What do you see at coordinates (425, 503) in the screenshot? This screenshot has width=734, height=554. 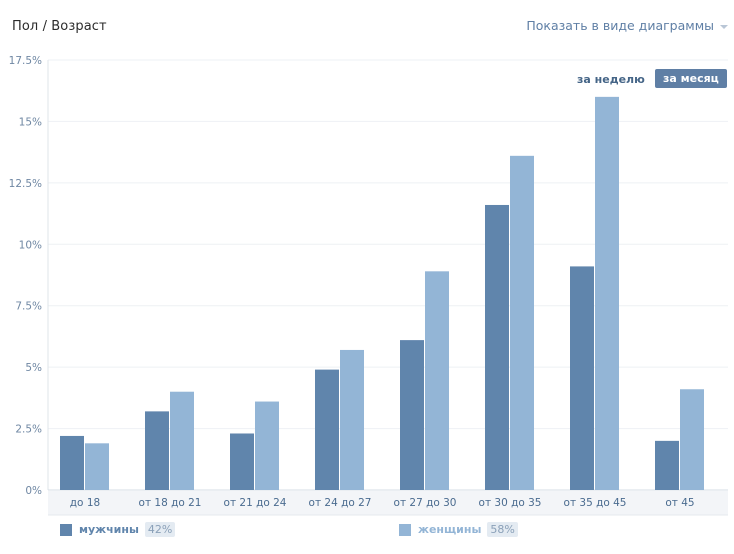 I see `x-tick-label: от 27 до 30` at bounding box center [425, 503].